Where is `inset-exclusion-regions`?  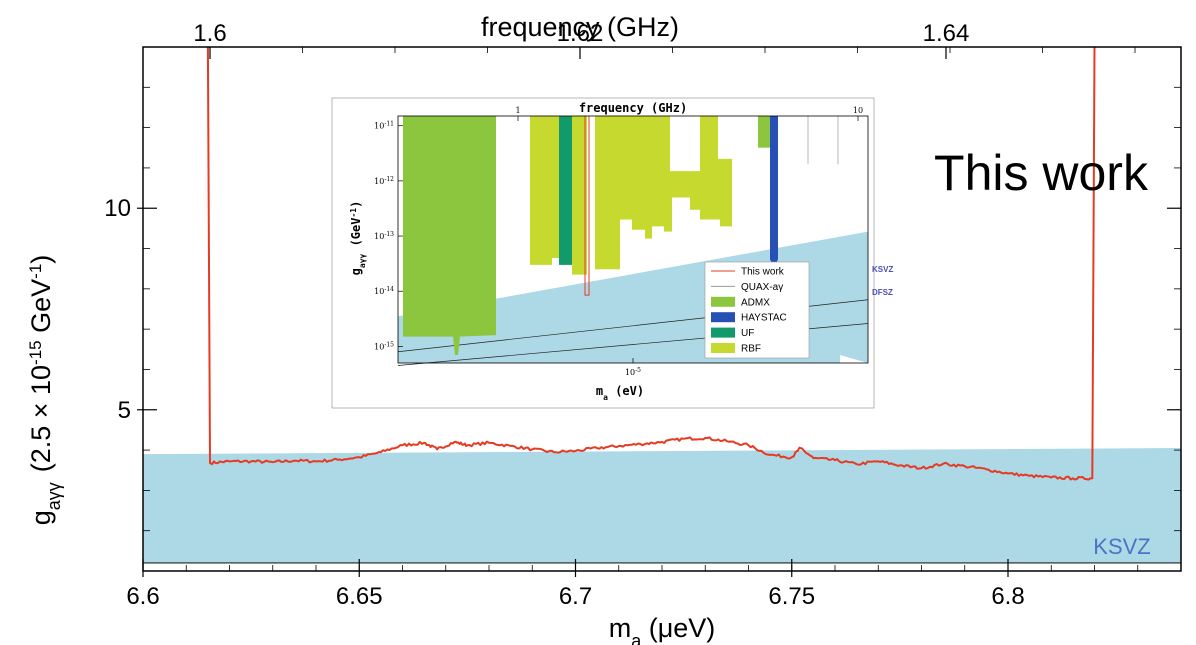 inset-exclusion-regions is located at coordinates (590, 235).